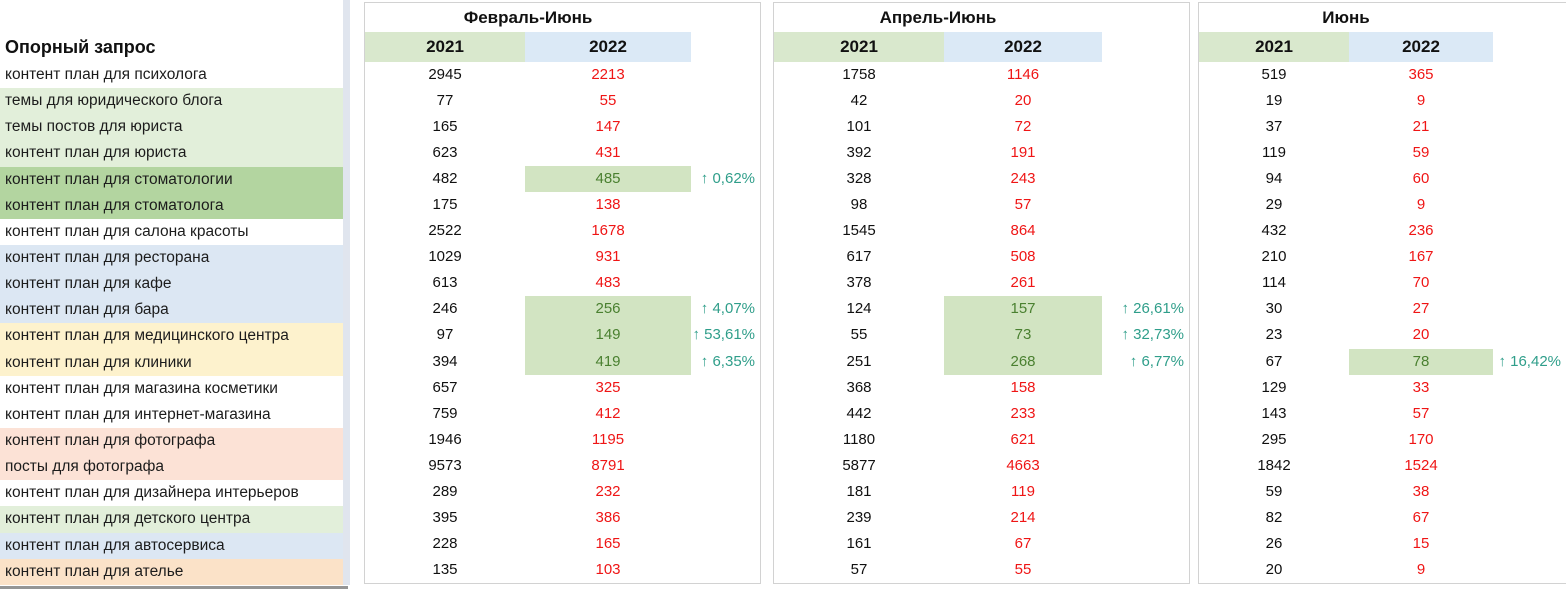 This screenshot has height=589, width=1566. Describe the element at coordinates (171, 441) in the screenshot. I see `query-cell: контент план для фотографа` at that location.